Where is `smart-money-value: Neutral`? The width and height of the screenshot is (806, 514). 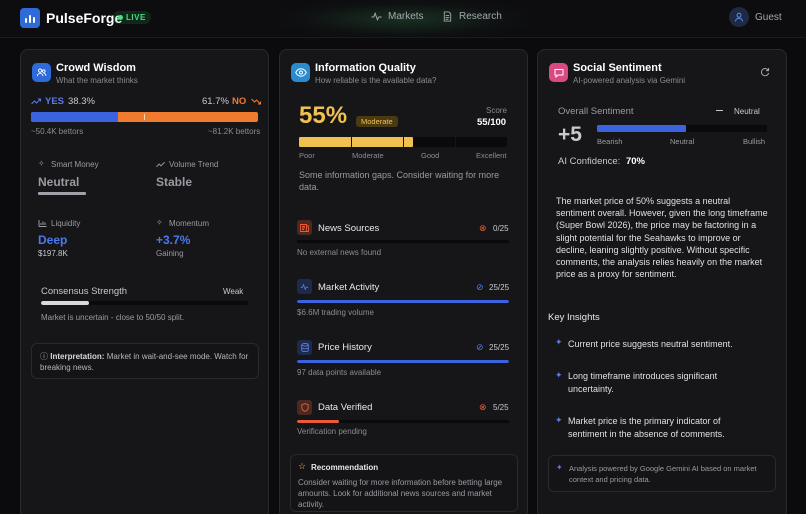 smart-money-value: Neutral is located at coordinates (59, 182).